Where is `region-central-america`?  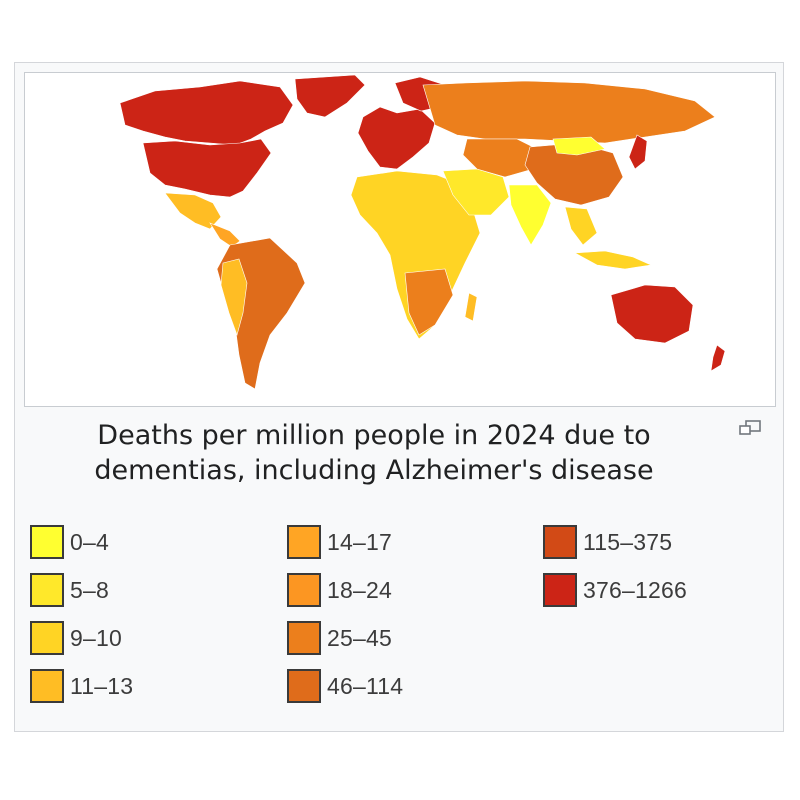 region-central-america is located at coordinates (225, 235).